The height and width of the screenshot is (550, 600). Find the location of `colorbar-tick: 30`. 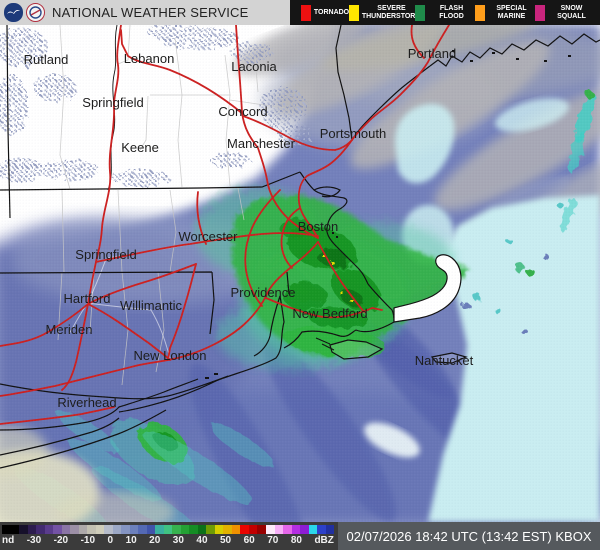

colorbar-tick: 30 is located at coordinates (178, 540).